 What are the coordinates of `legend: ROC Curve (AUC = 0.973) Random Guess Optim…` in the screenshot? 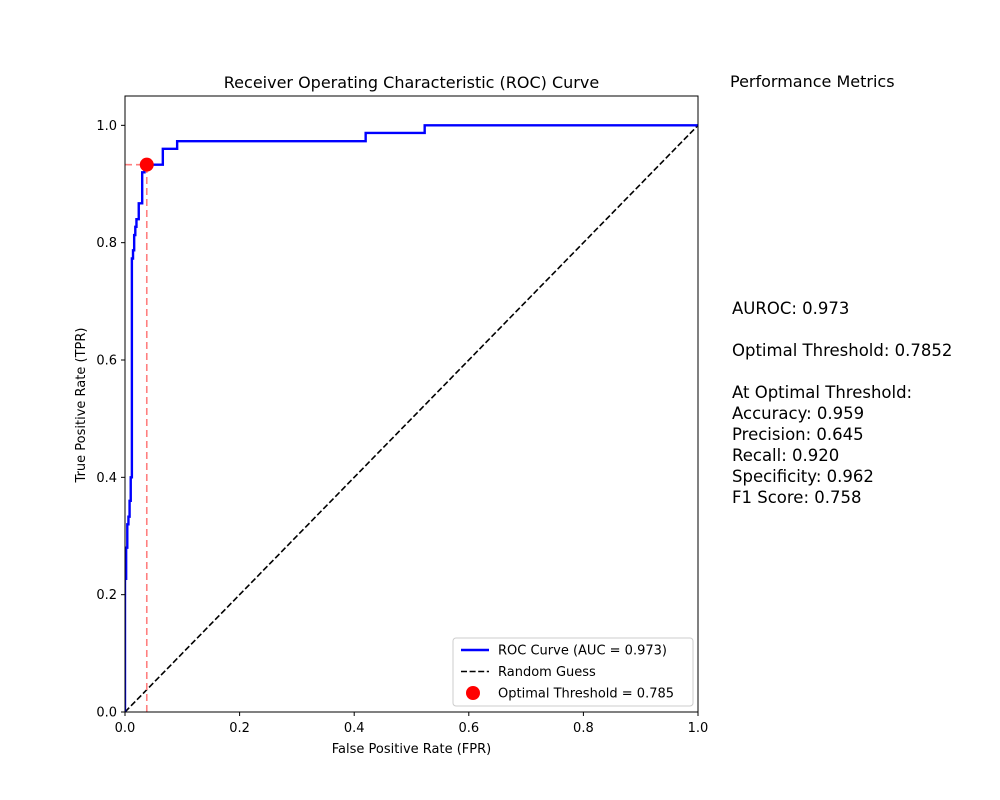 It's located at (573, 672).